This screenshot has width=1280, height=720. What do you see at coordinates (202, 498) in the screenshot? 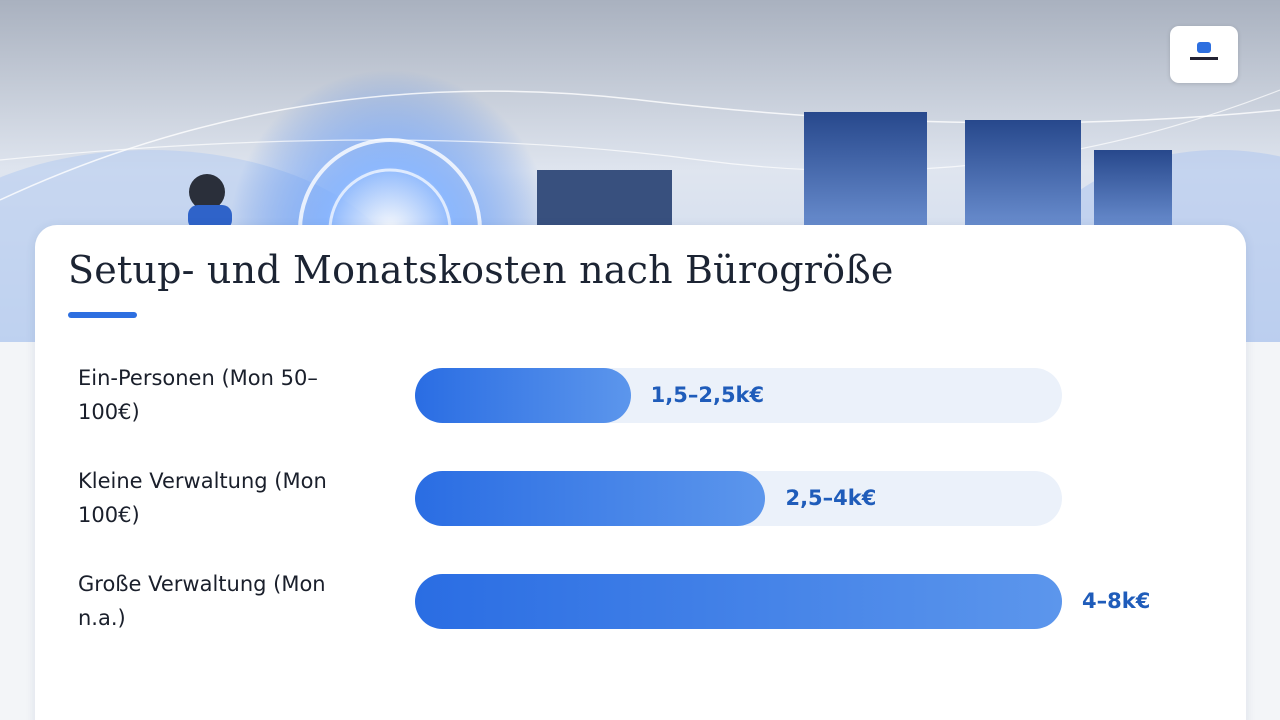
I see `category-label: Kleine Verwaltung (Mon 100€)` at bounding box center [202, 498].